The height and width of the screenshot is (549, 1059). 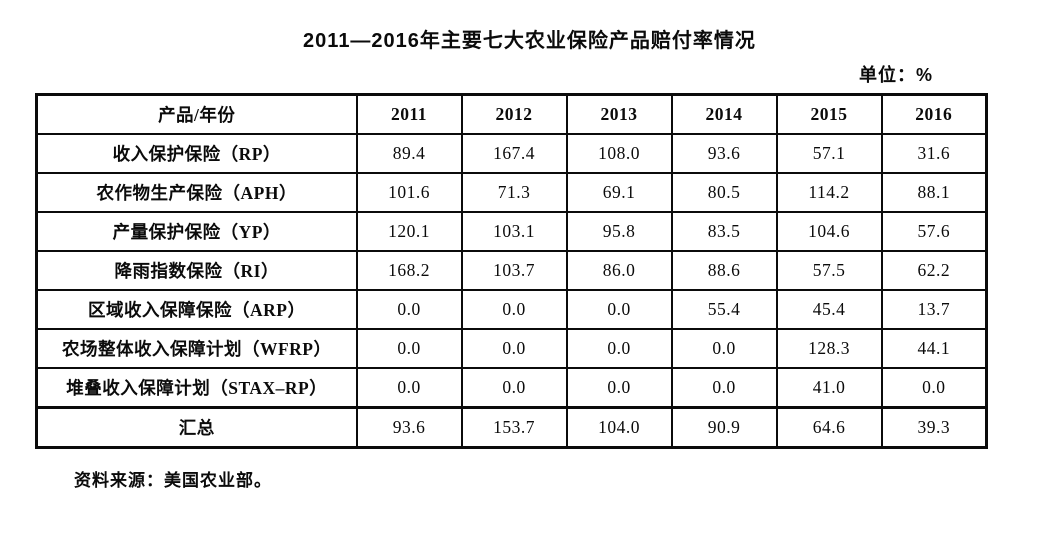 I want to click on value-cell: 103.1, so click(x=514, y=231).